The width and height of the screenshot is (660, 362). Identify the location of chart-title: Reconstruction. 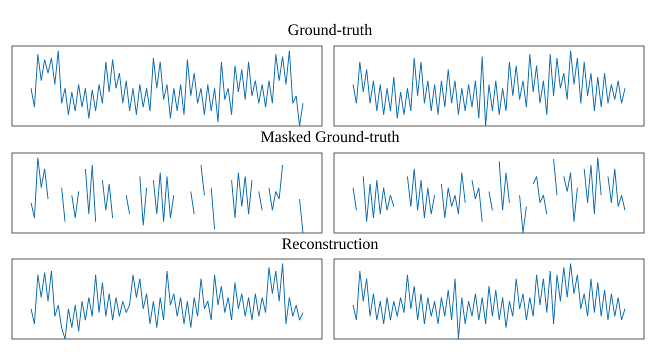
(330, 245).